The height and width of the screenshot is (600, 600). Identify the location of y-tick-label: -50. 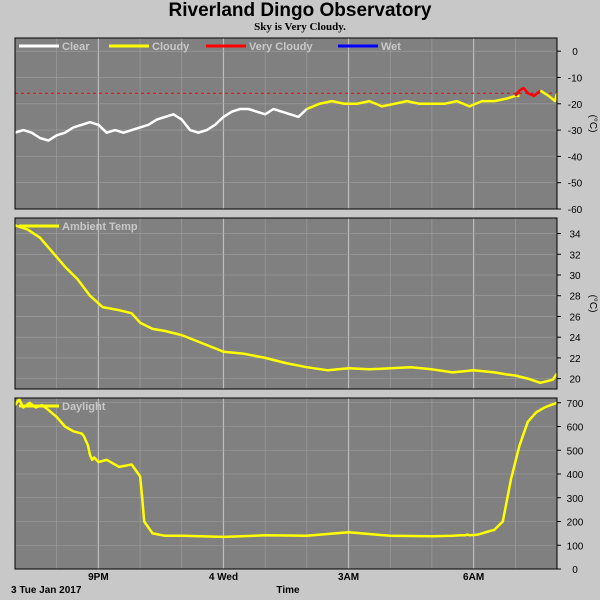
(575, 184).